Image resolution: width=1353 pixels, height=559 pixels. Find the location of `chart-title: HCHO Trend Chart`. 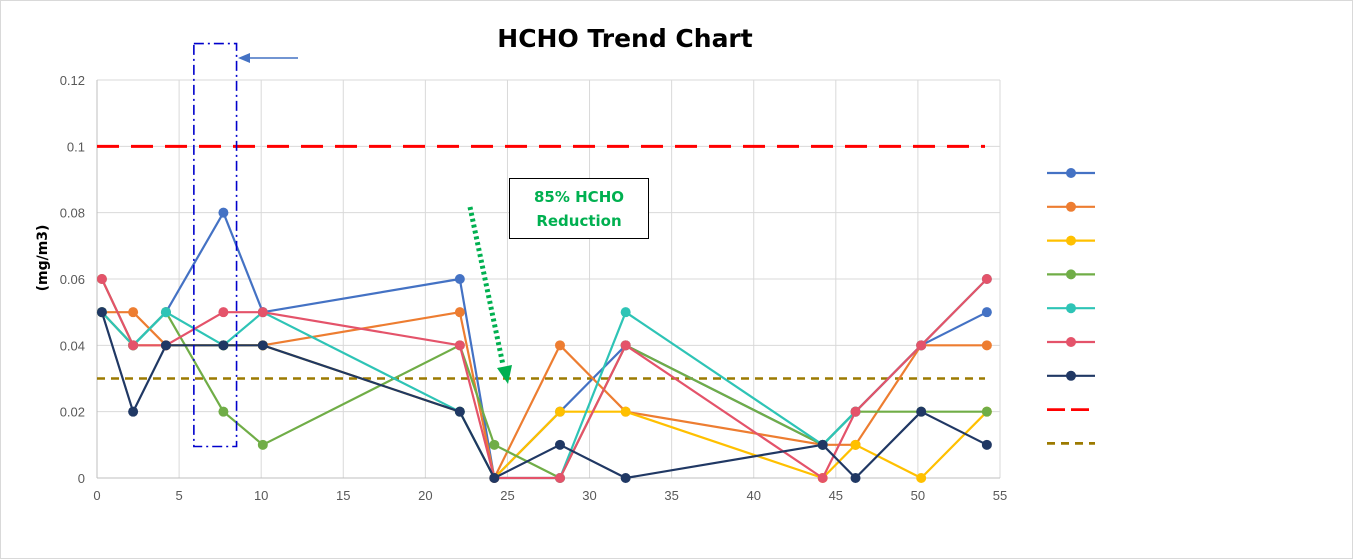

chart-title: HCHO Trend Chart is located at coordinates (624, 38).